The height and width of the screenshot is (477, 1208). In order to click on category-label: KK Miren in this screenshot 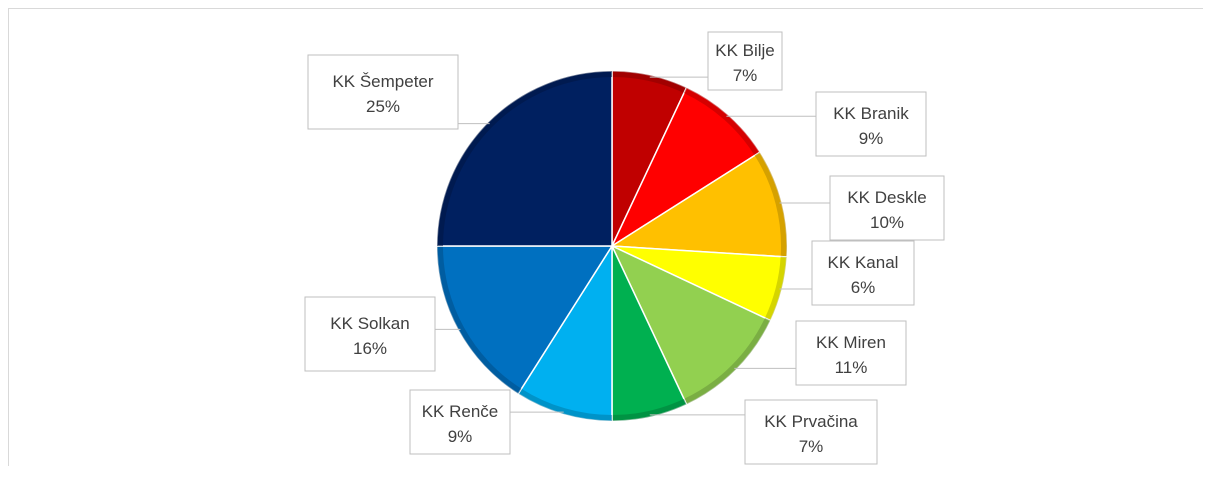, I will do `click(851, 342)`.